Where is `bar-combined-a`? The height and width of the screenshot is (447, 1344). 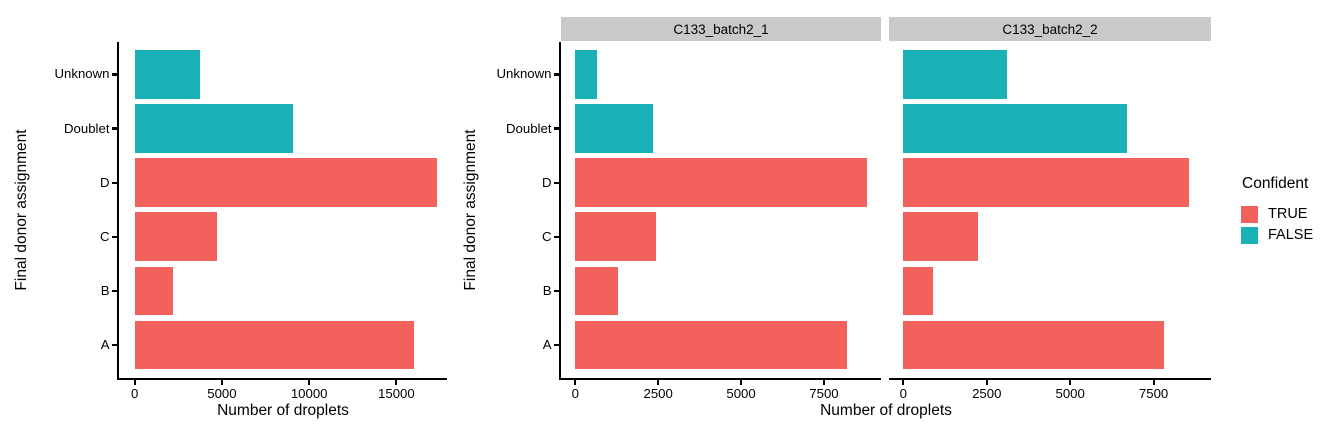
bar-combined-a is located at coordinates (274, 345).